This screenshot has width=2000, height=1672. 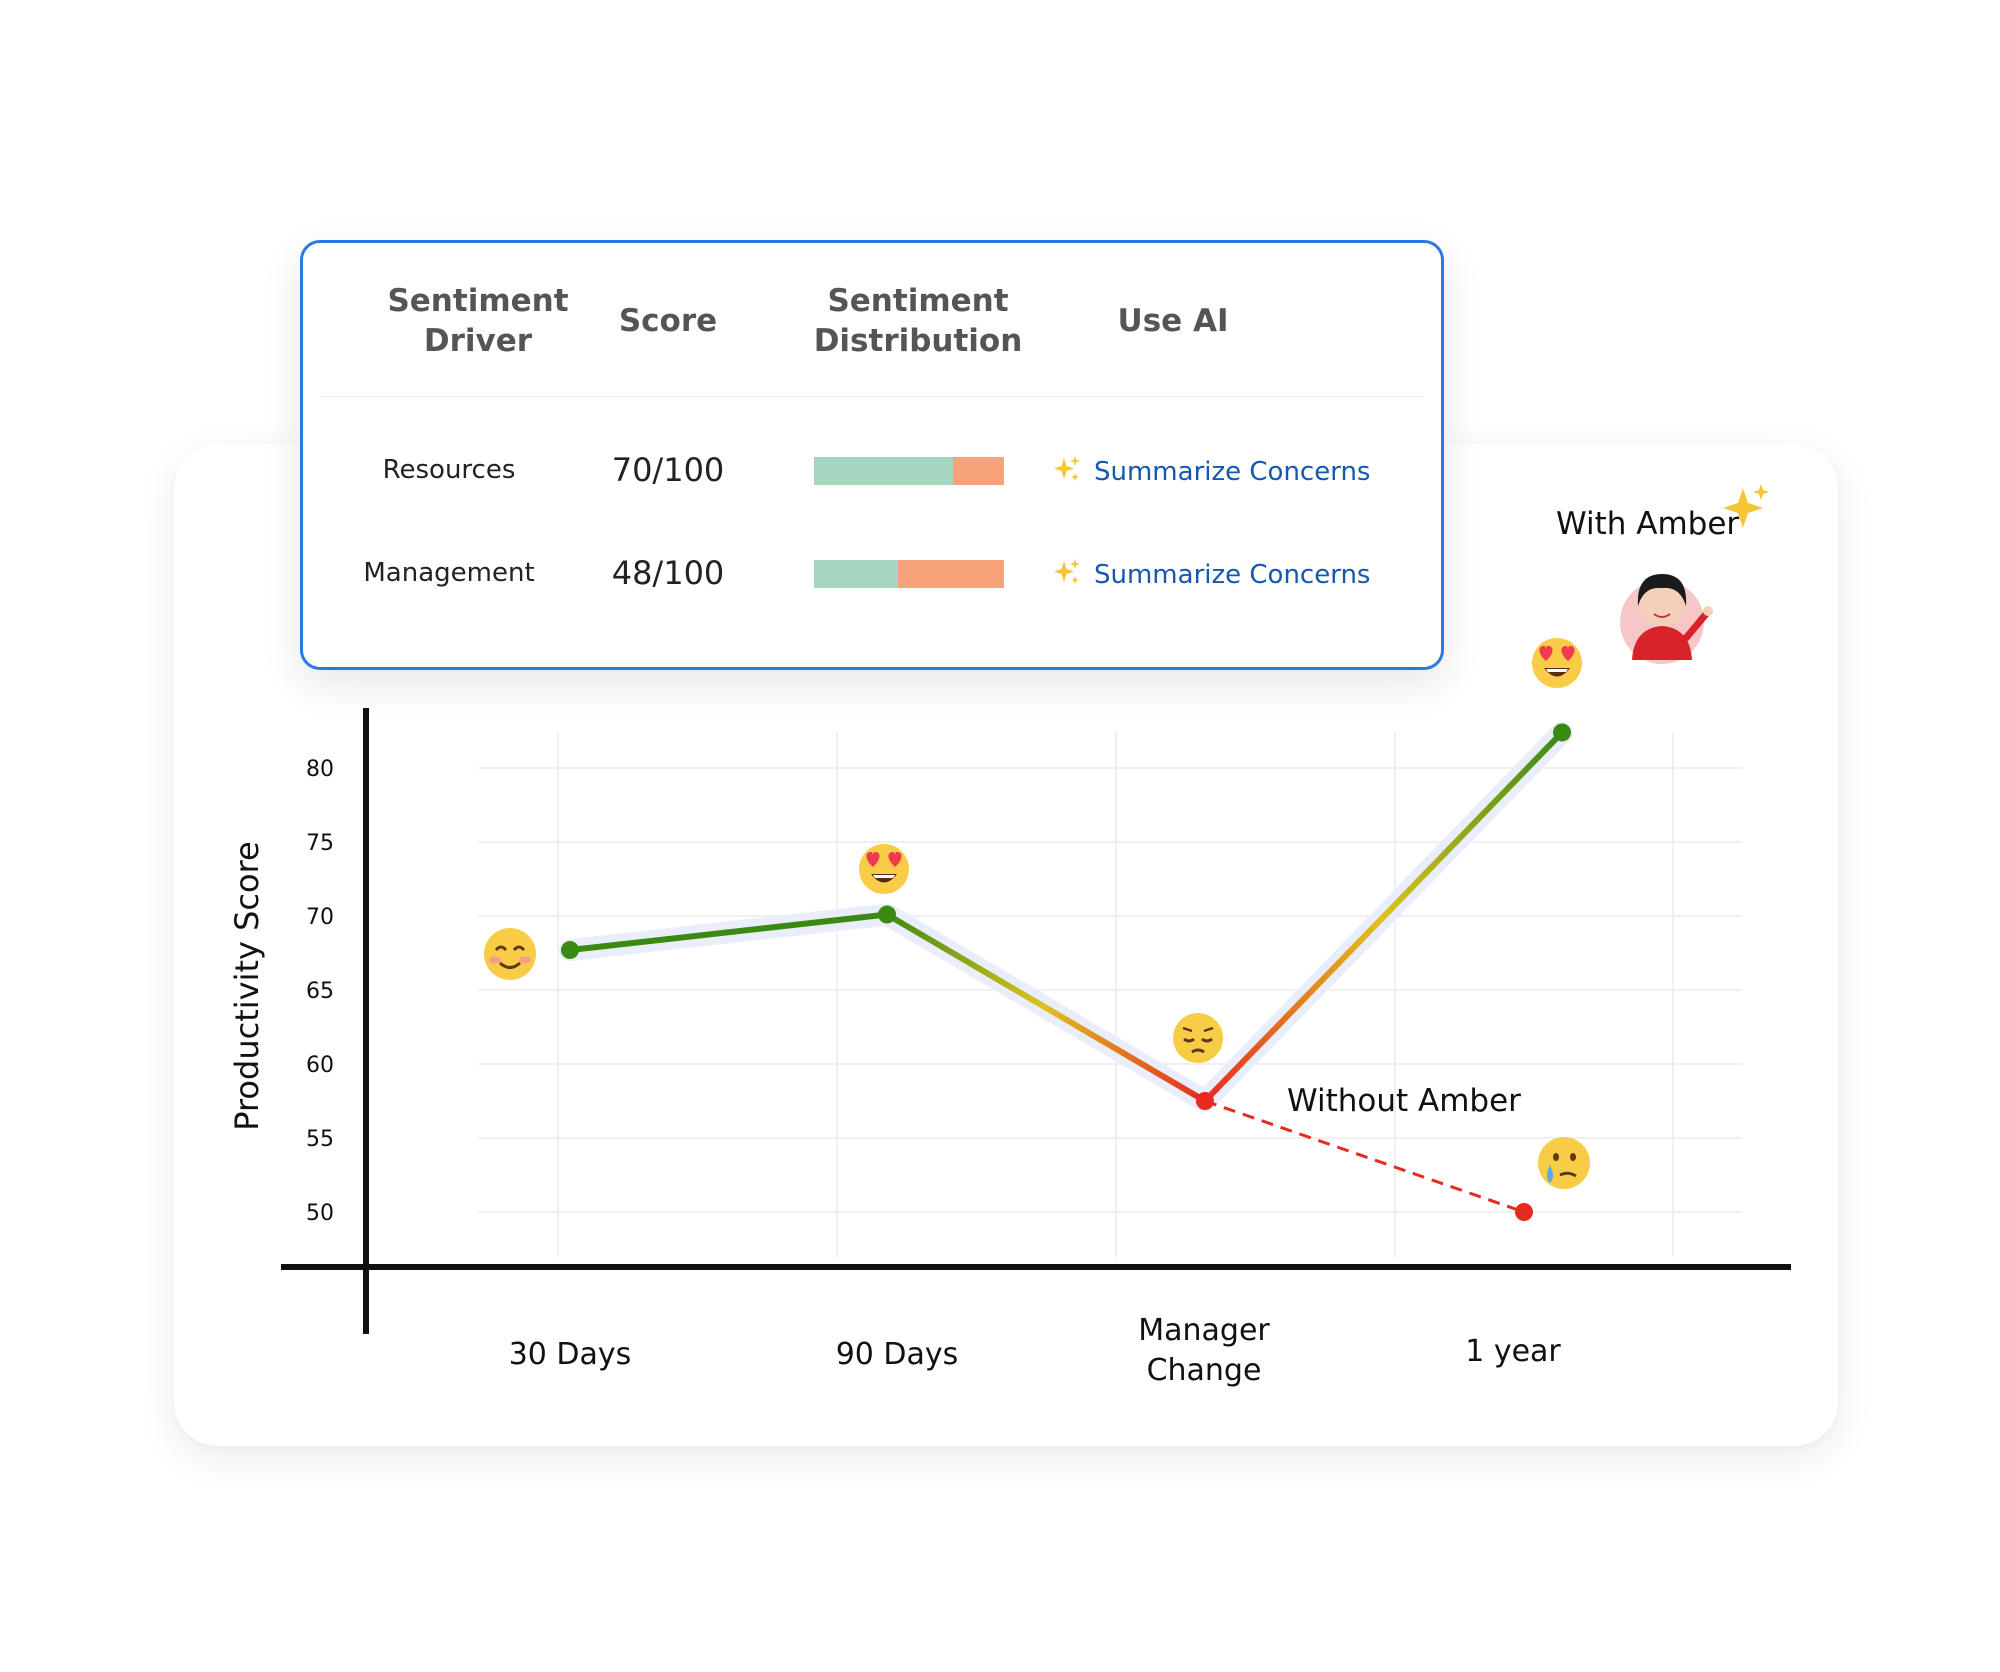 What do you see at coordinates (668, 321) in the screenshot?
I see `header-score: Score` at bounding box center [668, 321].